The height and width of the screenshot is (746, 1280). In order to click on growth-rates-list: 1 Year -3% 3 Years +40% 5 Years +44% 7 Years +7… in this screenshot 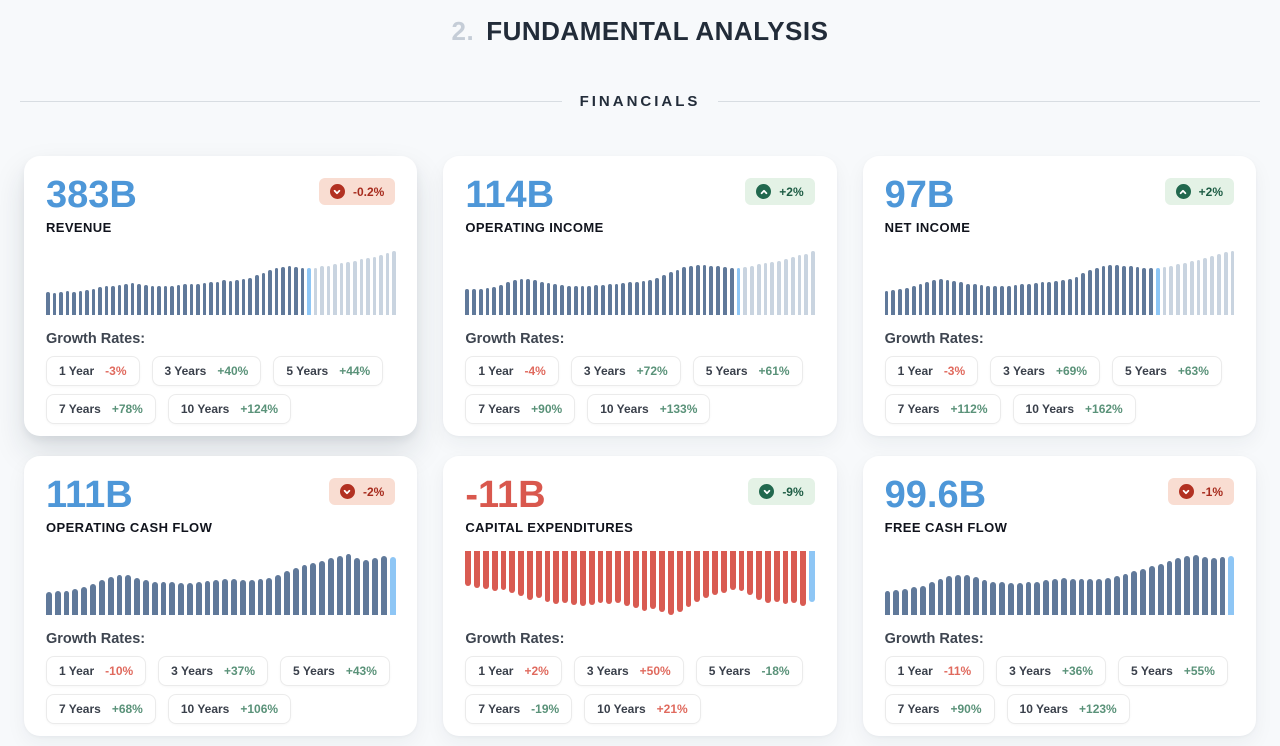, I will do `click(220, 390)`.